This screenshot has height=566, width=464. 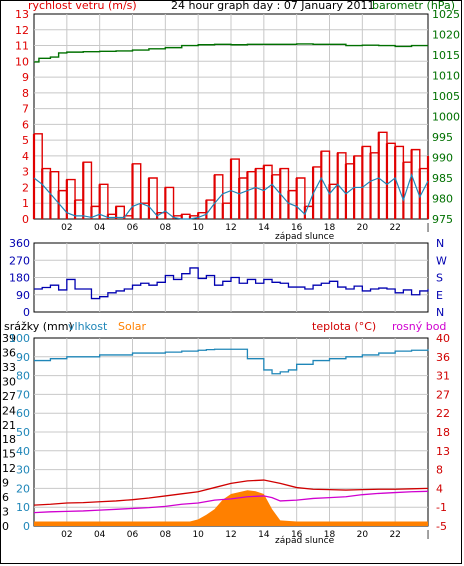 I want to click on pressure-tick-label: 990, so click(x=442, y=158).